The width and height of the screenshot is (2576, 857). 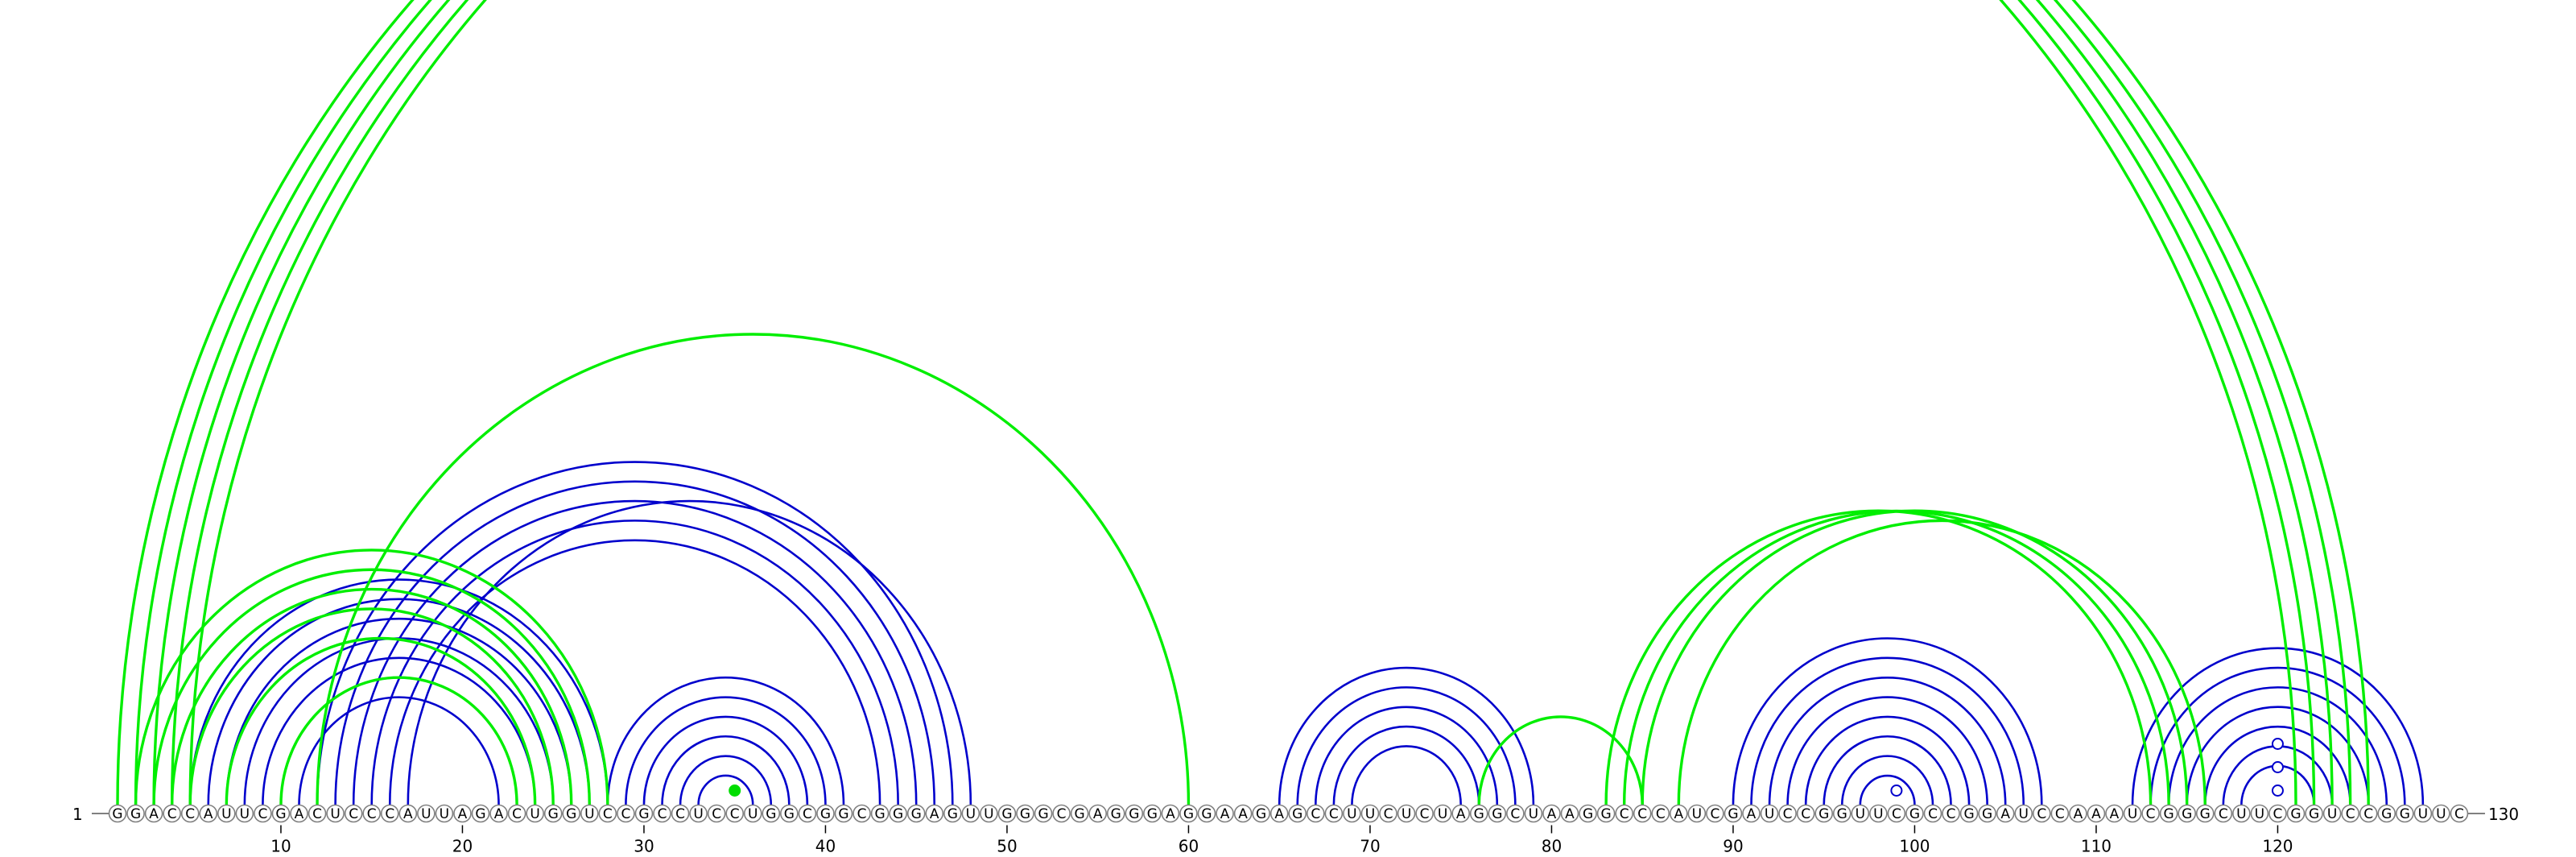 I want to click on position-tick-label: 60, so click(x=1189, y=846).